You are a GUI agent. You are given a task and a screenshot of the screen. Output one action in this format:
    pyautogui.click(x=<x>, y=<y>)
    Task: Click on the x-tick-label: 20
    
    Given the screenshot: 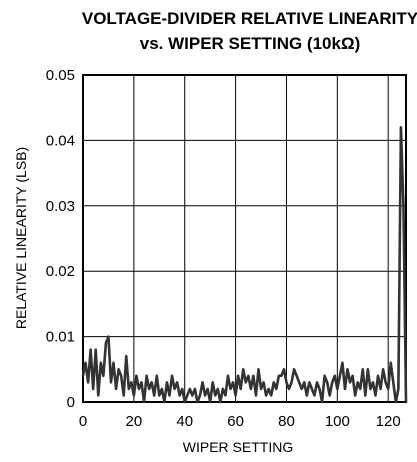 What is the action you would take?
    pyautogui.click(x=134, y=421)
    